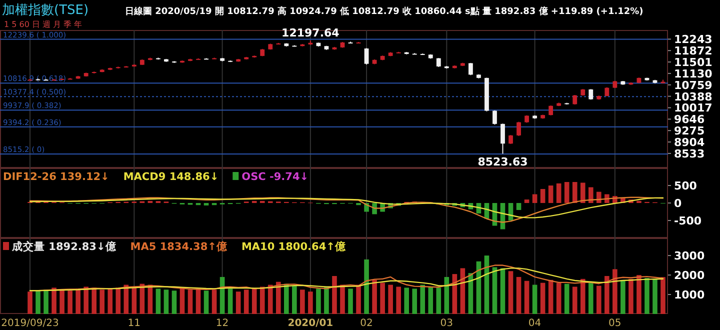 This screenshot has height=330, width=720. What do you see at coordinates (45, 10) in the screenshot?
I see `chart-title: 加權指數(TSE)` at bounding box center [45, 10].